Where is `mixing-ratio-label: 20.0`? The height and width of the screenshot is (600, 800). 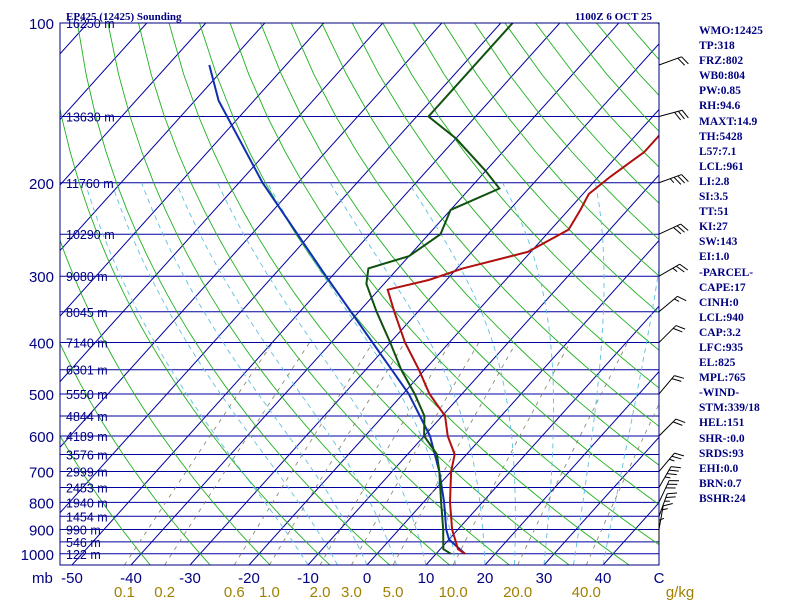
mixing-ratio-label: 20.0 is located at coordinates (517, 592).